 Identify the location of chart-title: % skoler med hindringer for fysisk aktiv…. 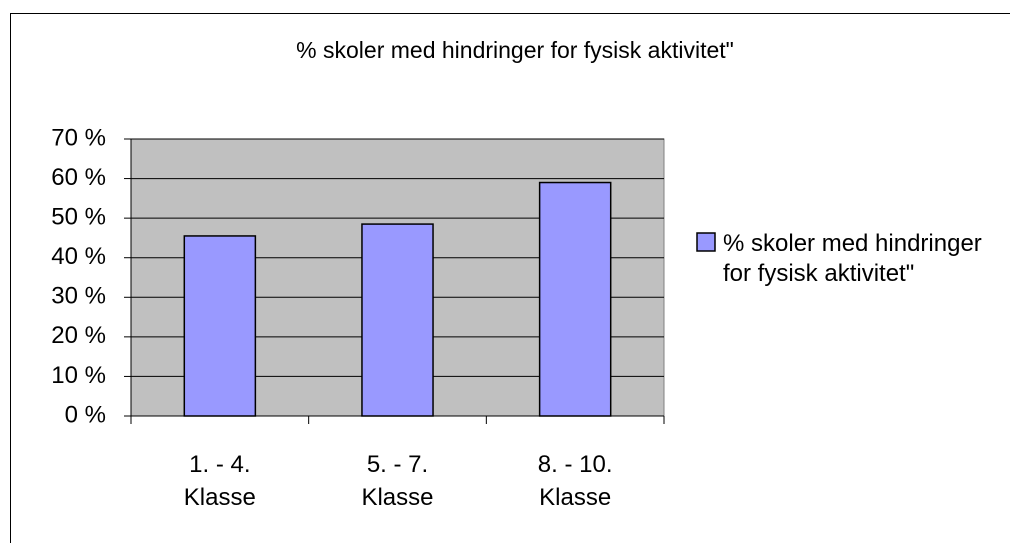
(515, 50).